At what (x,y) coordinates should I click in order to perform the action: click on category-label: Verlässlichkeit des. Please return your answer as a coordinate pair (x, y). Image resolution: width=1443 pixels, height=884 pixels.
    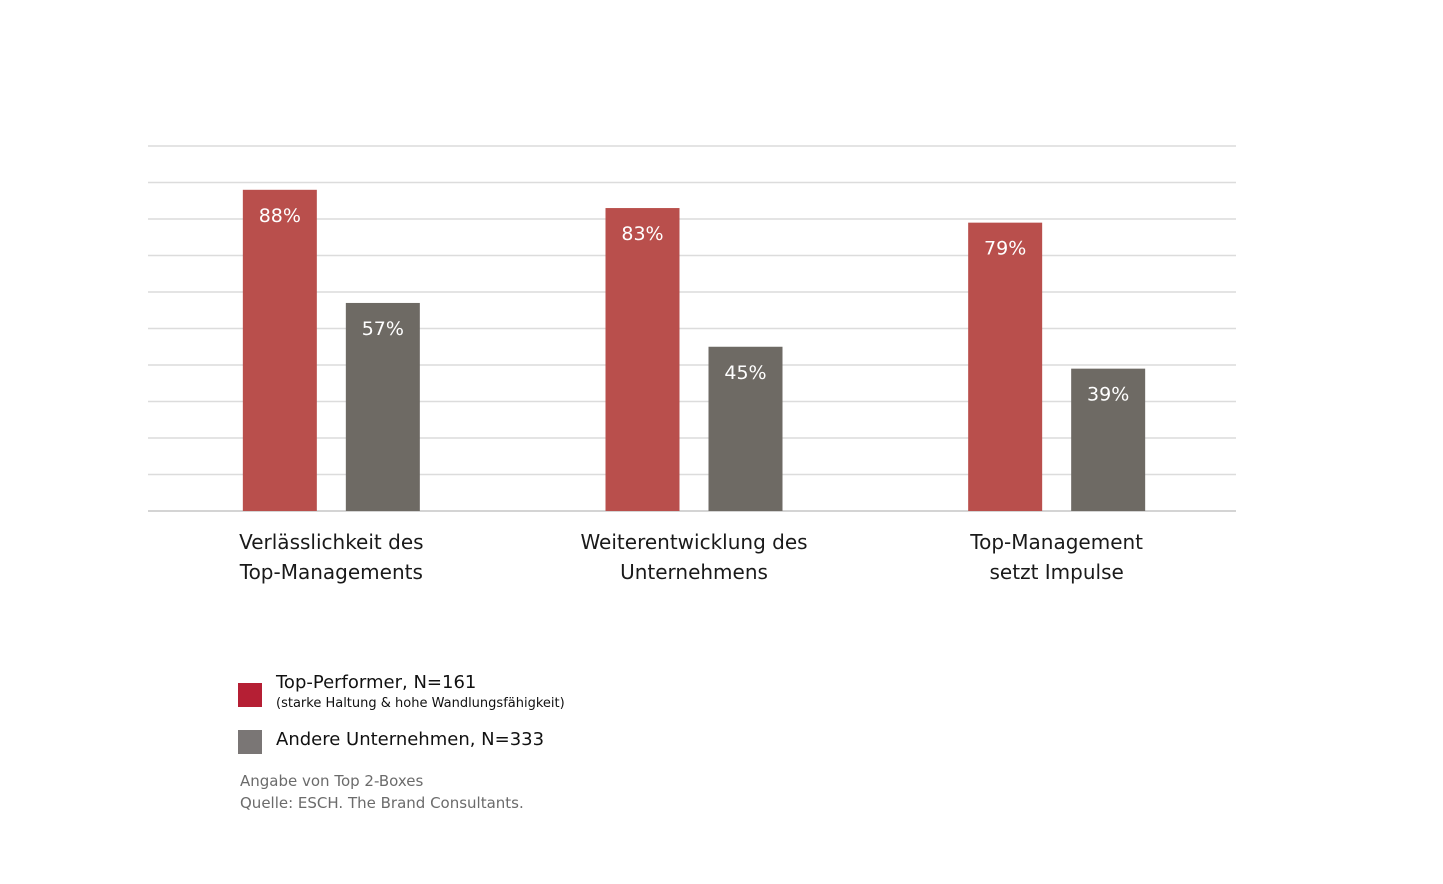
    Looking at the image, I should click on (331, 542).